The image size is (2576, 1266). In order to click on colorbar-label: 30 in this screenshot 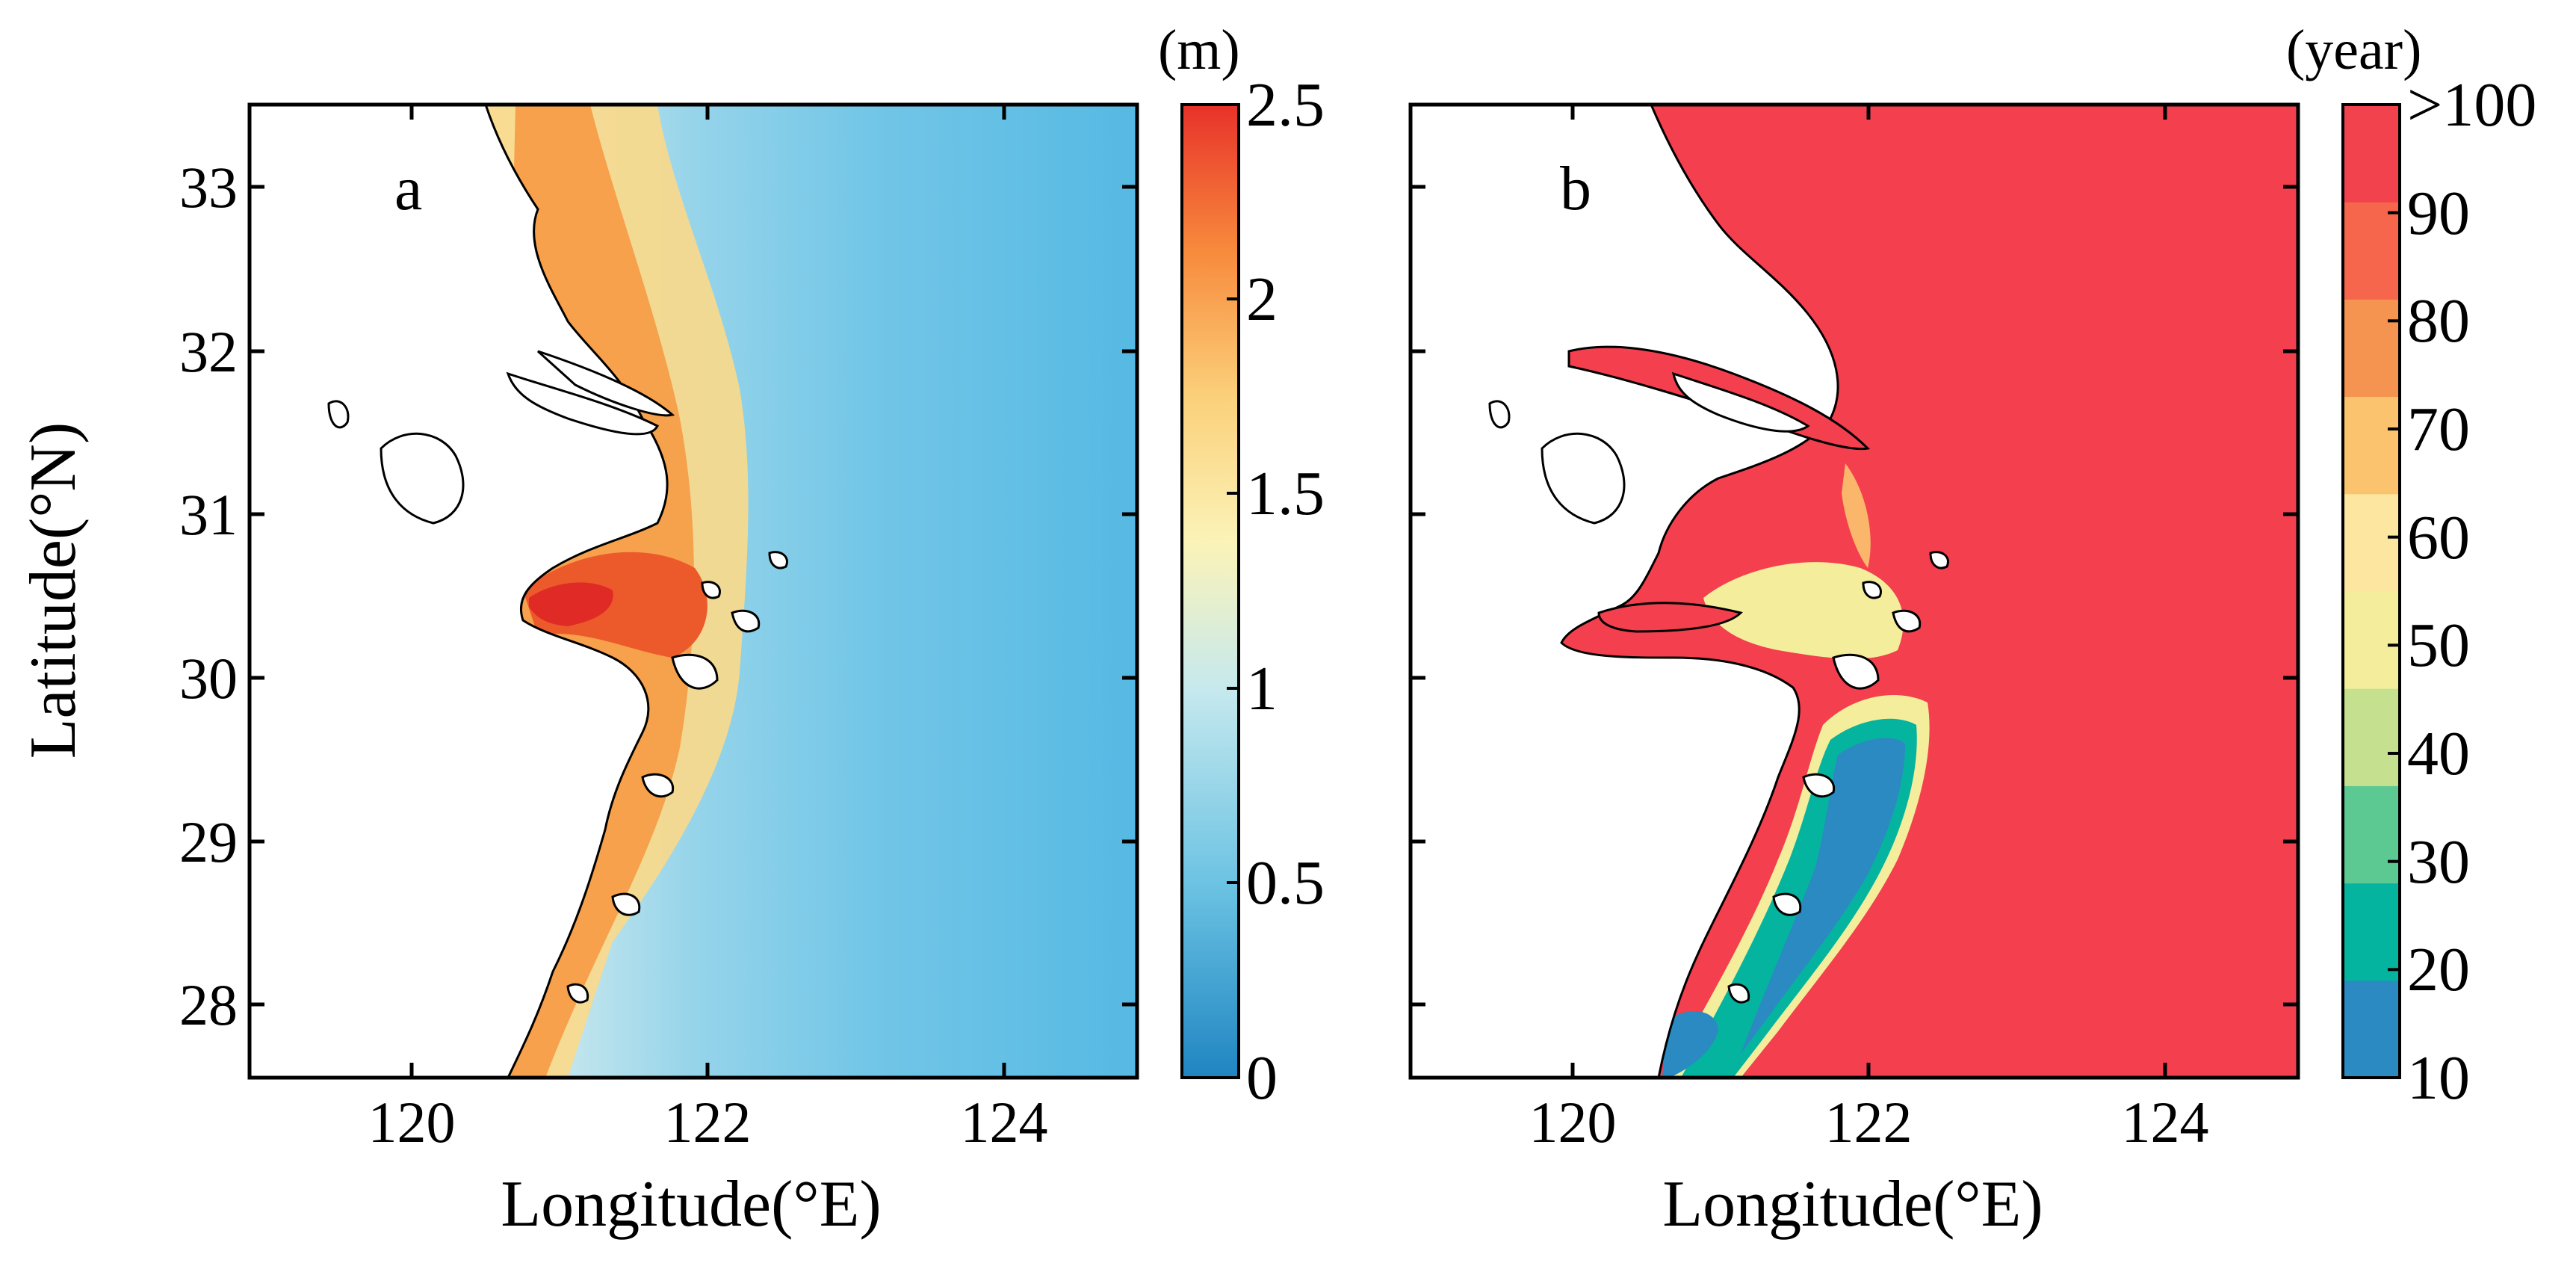, I will do `click(2438, 862)`.